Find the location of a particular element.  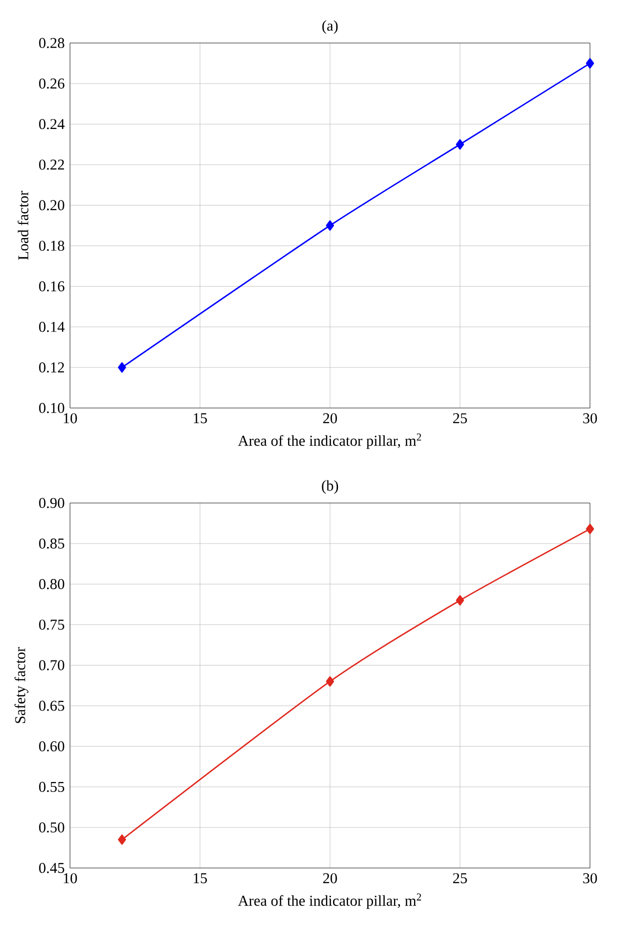

y-tick-label: 0.80 is located at coordinates (51, 584).